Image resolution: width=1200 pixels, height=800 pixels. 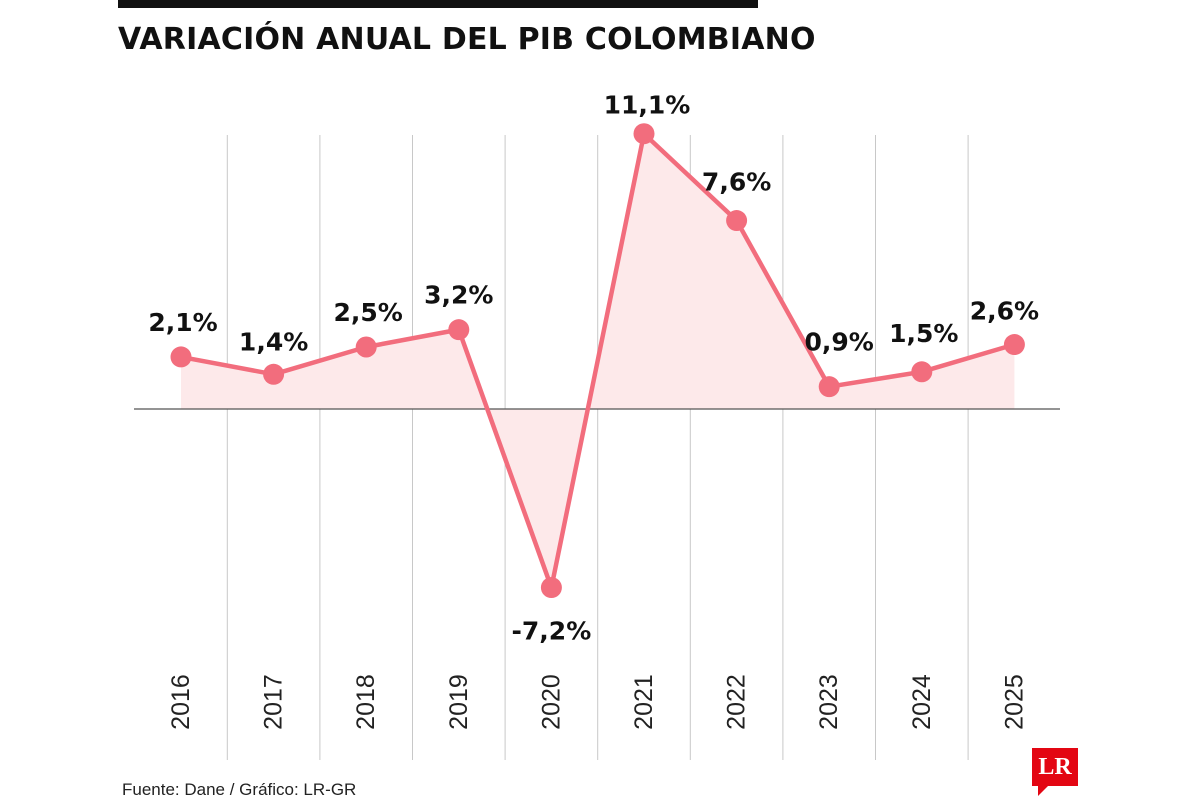 What do you see at coordinates (923, 333) in the screenshot?
I see `value-label-2024: 1,5%` at bounding box center [923, 333].